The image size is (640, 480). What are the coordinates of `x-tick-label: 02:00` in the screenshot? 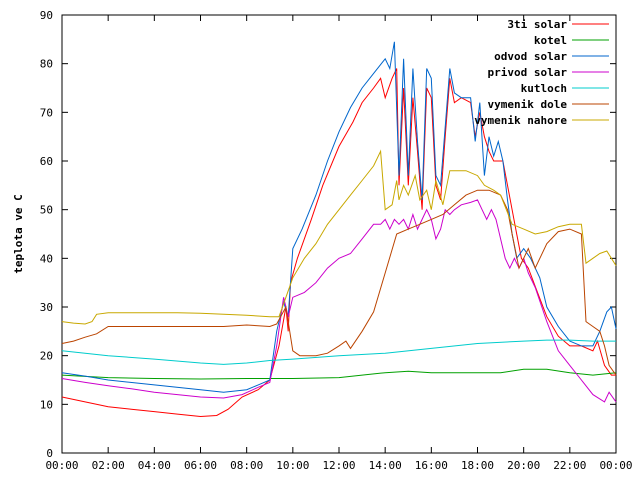 It's located at (108, 465).